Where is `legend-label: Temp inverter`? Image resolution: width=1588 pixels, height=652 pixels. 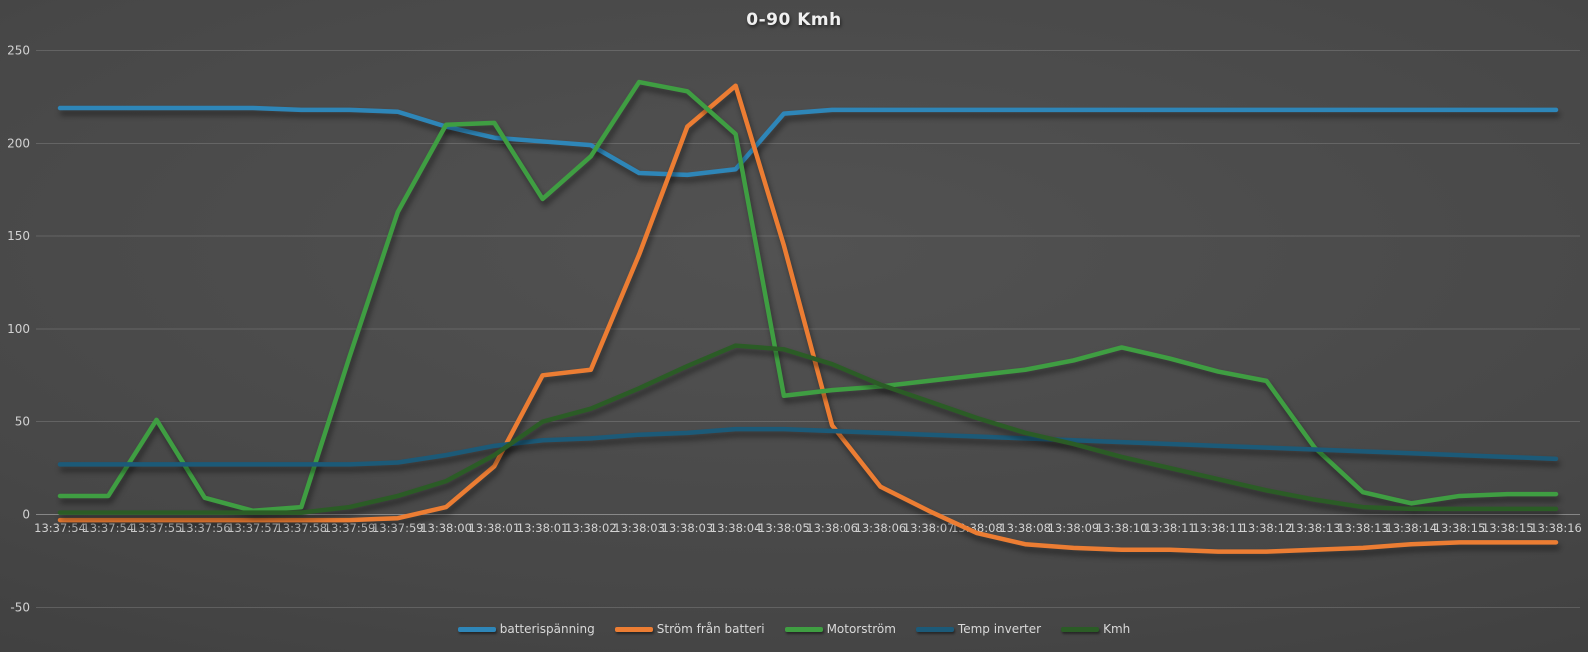 legend-label: Temp inverter is located at coordinates (999, 629).